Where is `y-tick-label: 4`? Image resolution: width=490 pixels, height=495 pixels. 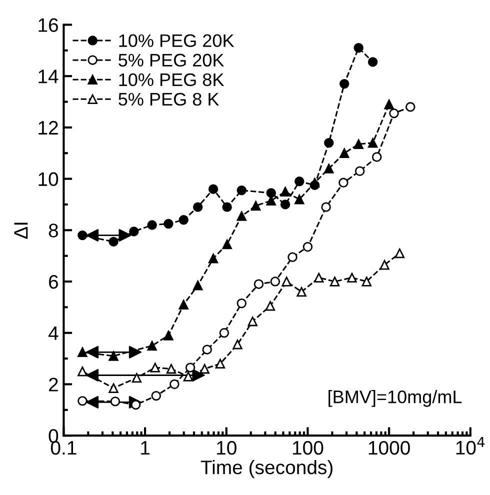 y-tick-label: 4 is located at coordinates (53, 333).